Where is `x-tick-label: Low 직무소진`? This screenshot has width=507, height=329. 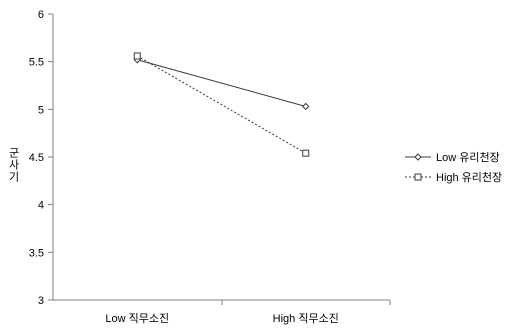 x-tick-label: Low 직무소진 is located at coordinates (137, 318).